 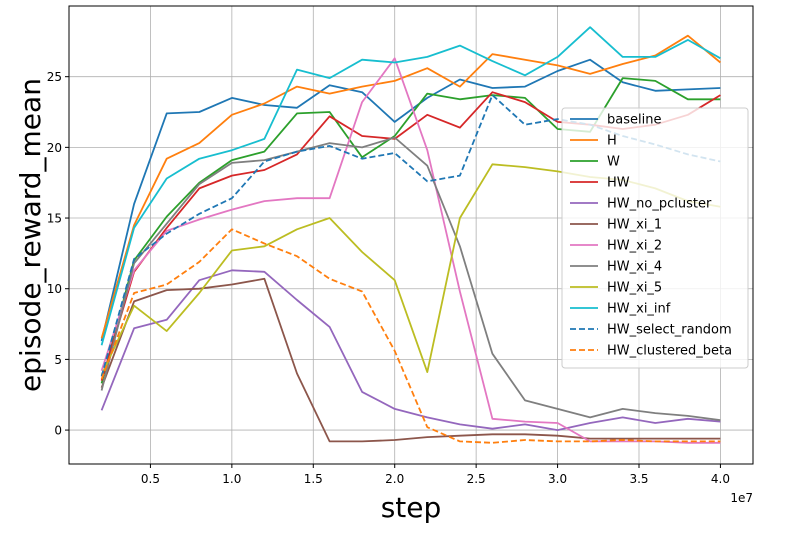 I want to click on y-tick-label: 20, so click(x=54, y=148).